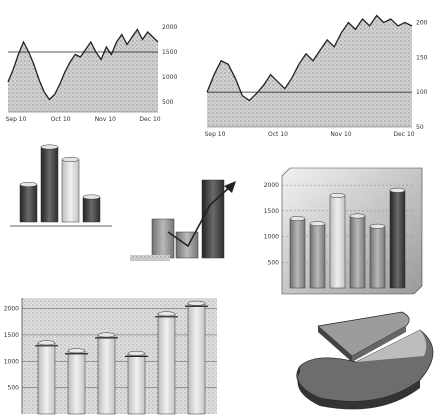 The image size is (441, 419). What do you see at coordinates (422, 22) in the screenshot?
I see `y-tick-label: 200` at bounding box center [422, 22].